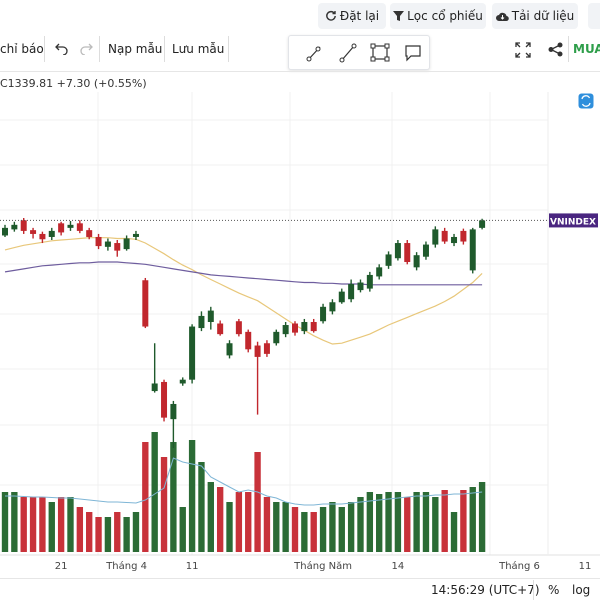 The image size is (600, 600). Describe the element at coordinates (535, 16) in the screenshot. I see `download-button: Tải dữ liệu` at that location.